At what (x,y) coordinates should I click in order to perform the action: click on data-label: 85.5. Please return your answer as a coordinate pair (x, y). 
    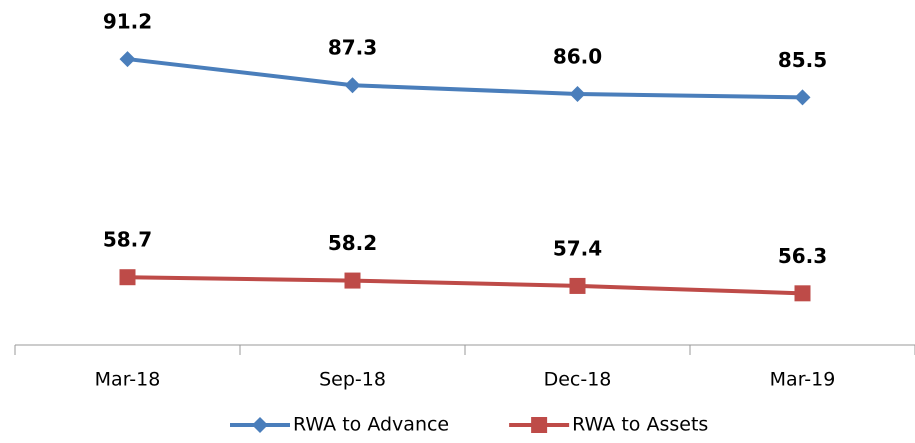
    Looking at the image, I should click on (802, 60).